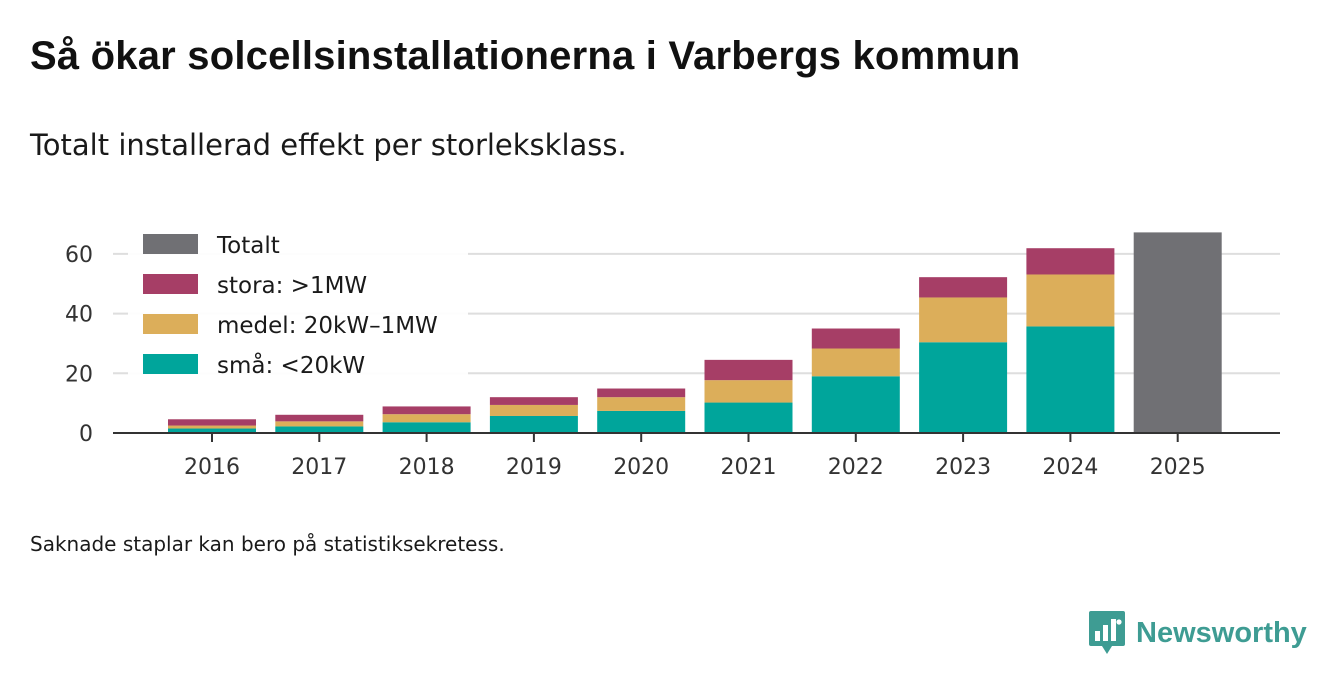 Image resolution: width=1340 pixels, height=685 pixels. I want to click on legend-swatch-medel, so click(170, 324).